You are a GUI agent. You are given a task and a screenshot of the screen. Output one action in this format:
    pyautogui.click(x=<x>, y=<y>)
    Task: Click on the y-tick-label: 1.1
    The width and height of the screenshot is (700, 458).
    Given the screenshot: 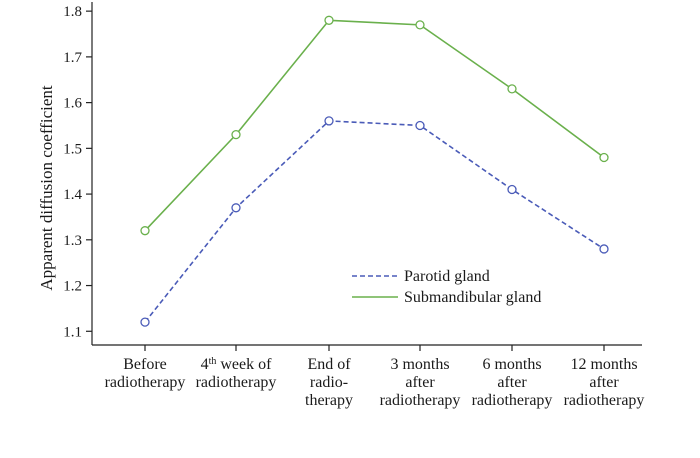 What is the action you would take?
    pyautogui.click(x=72, y=332)
    